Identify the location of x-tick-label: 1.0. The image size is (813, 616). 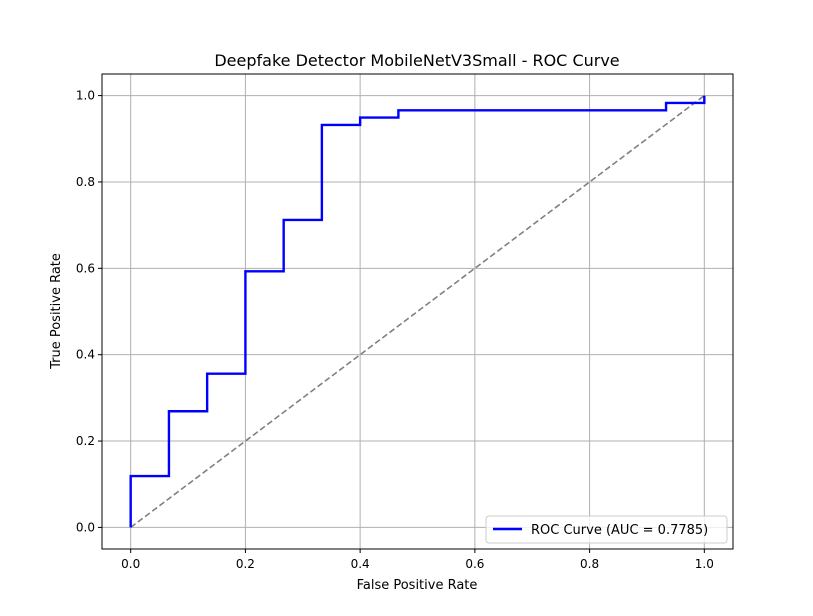
(704, 564).